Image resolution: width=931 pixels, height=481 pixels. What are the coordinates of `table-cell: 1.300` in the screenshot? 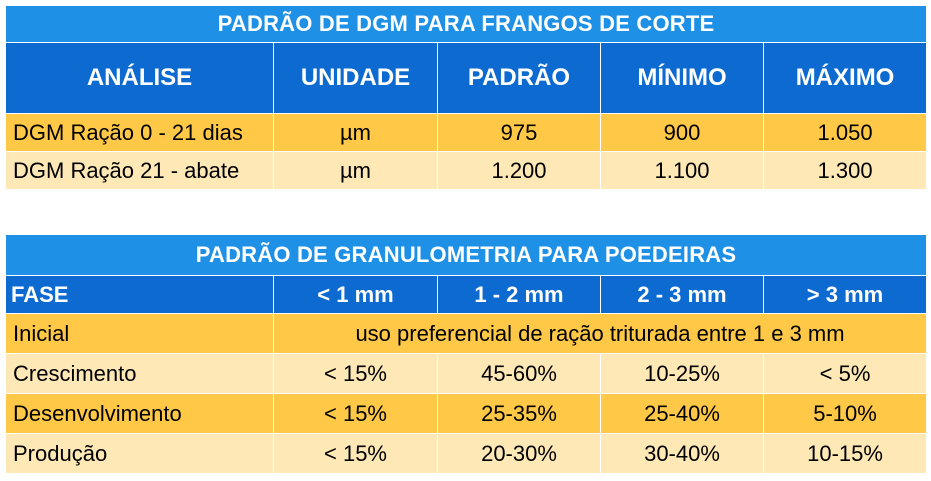 It's located at (845, 170).